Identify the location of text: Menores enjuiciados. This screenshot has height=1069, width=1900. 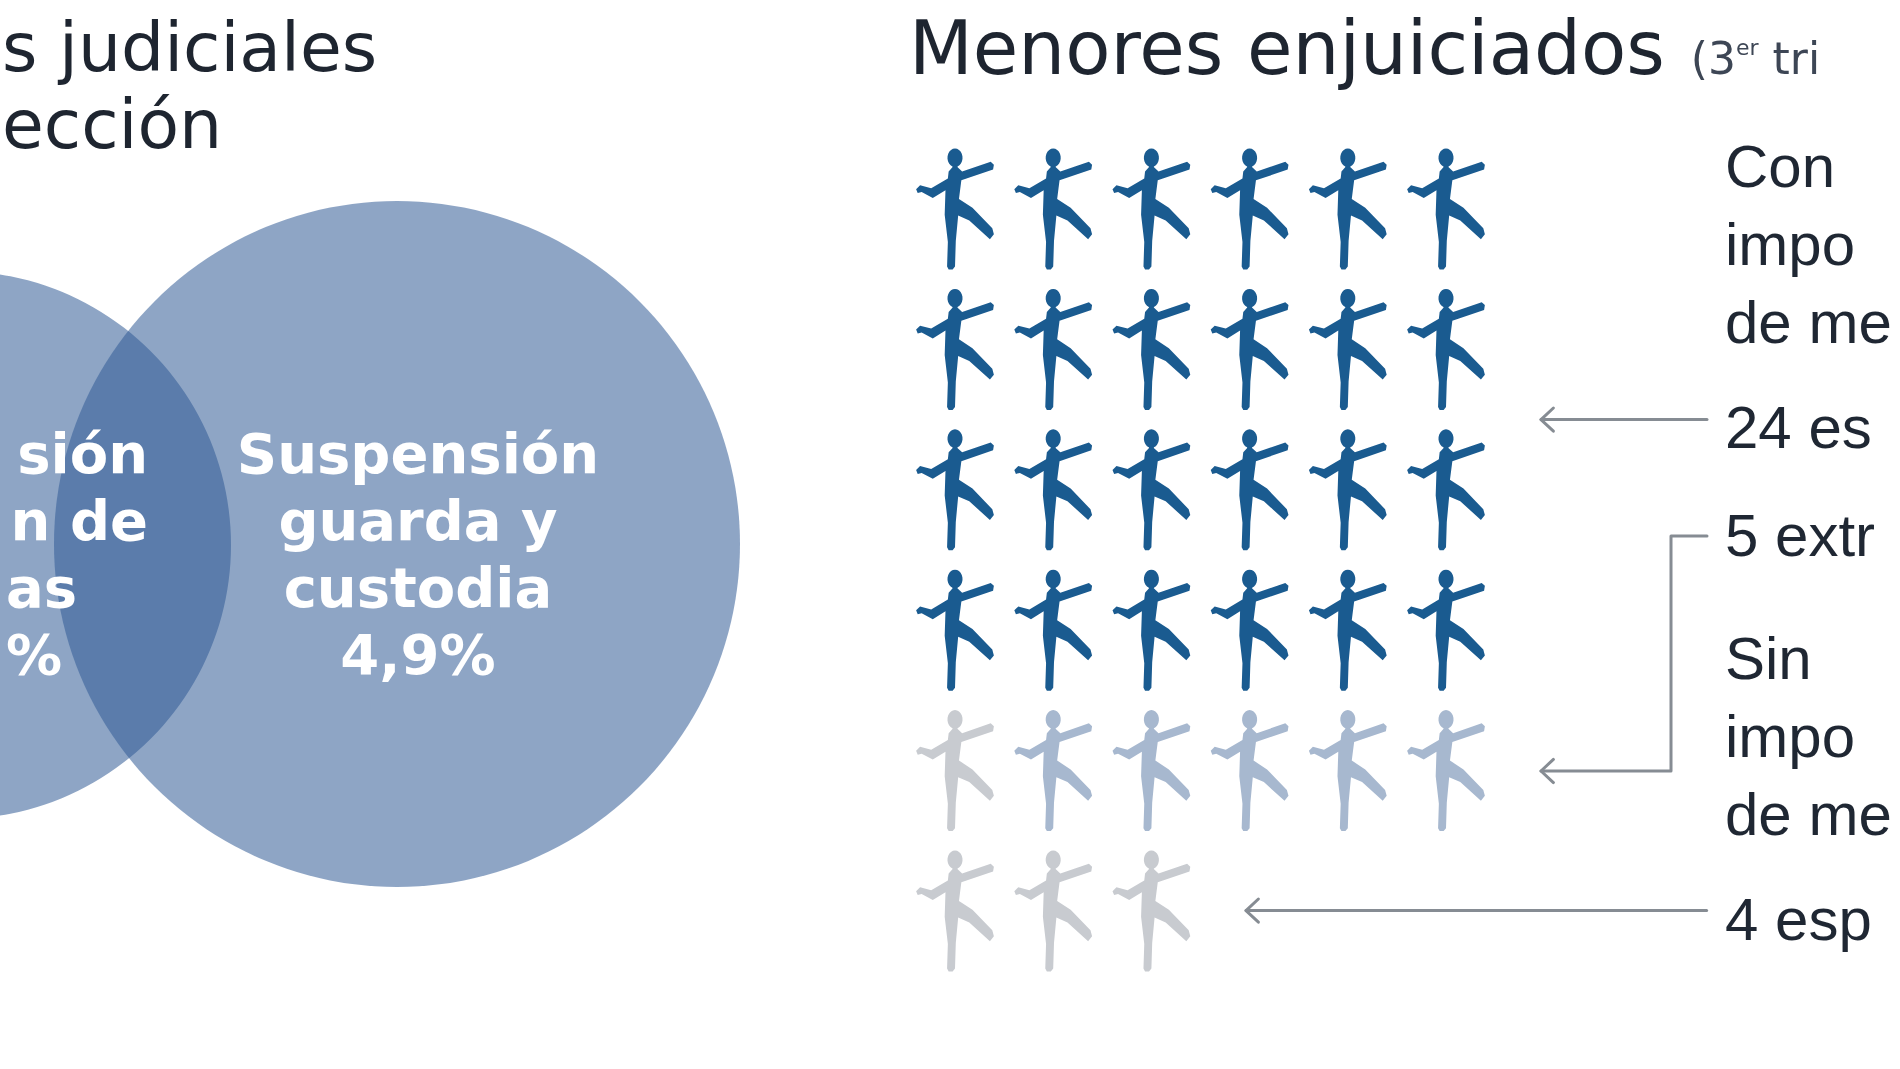
(1287, 48).